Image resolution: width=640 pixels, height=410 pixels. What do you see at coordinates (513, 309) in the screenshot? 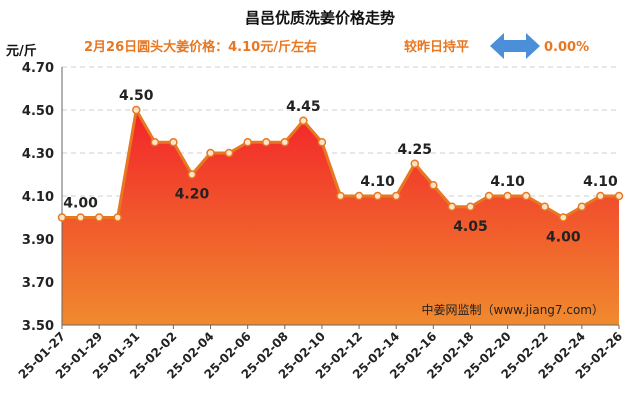
I see `source-note: 中姜网监制（www.jiang7.com）` at bounding box center [513, 309].